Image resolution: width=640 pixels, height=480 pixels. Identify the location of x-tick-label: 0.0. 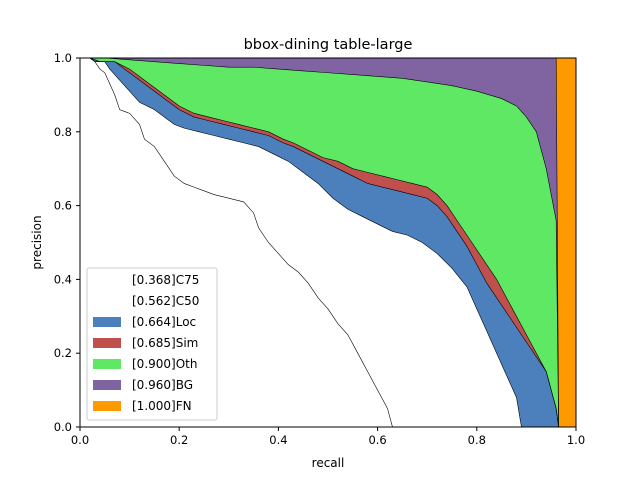
(80, 440).